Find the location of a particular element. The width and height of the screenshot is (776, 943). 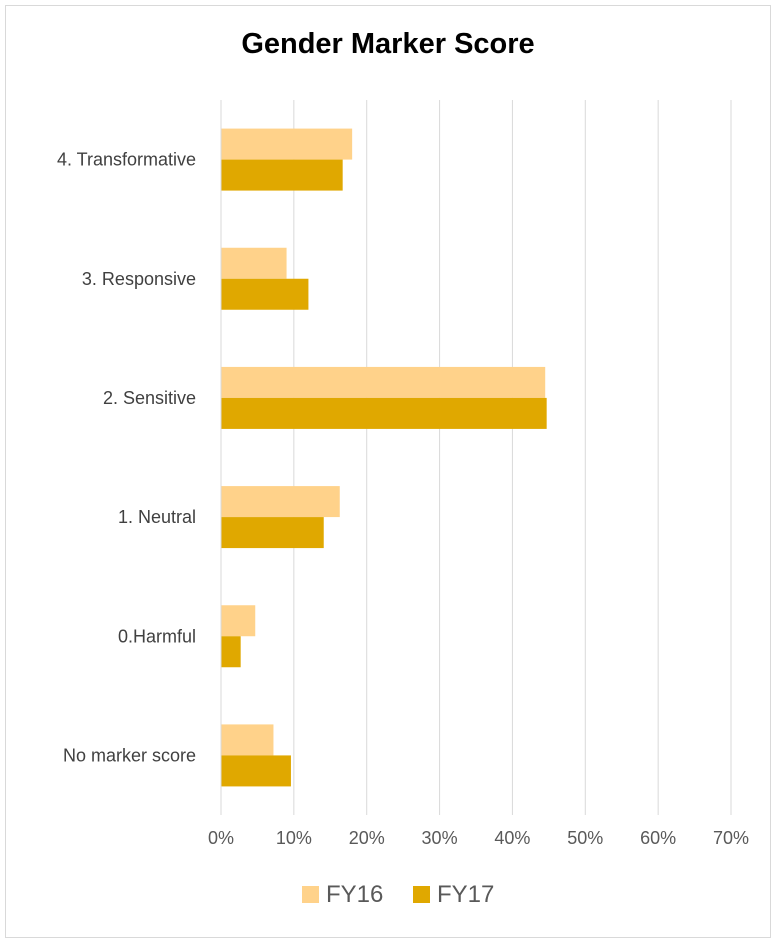

x-tick-label: 30% is located at coordinates (440, 838).